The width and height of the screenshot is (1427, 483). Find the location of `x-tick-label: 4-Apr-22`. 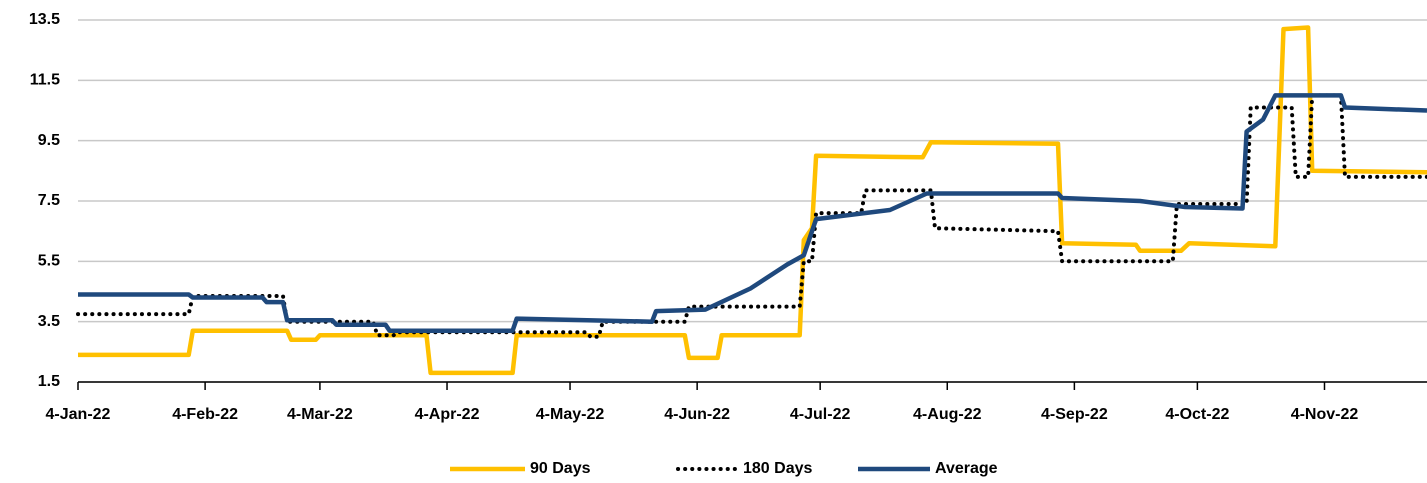

x-tick-label: 4-Apr-22 is located at coordinates (447, 414).